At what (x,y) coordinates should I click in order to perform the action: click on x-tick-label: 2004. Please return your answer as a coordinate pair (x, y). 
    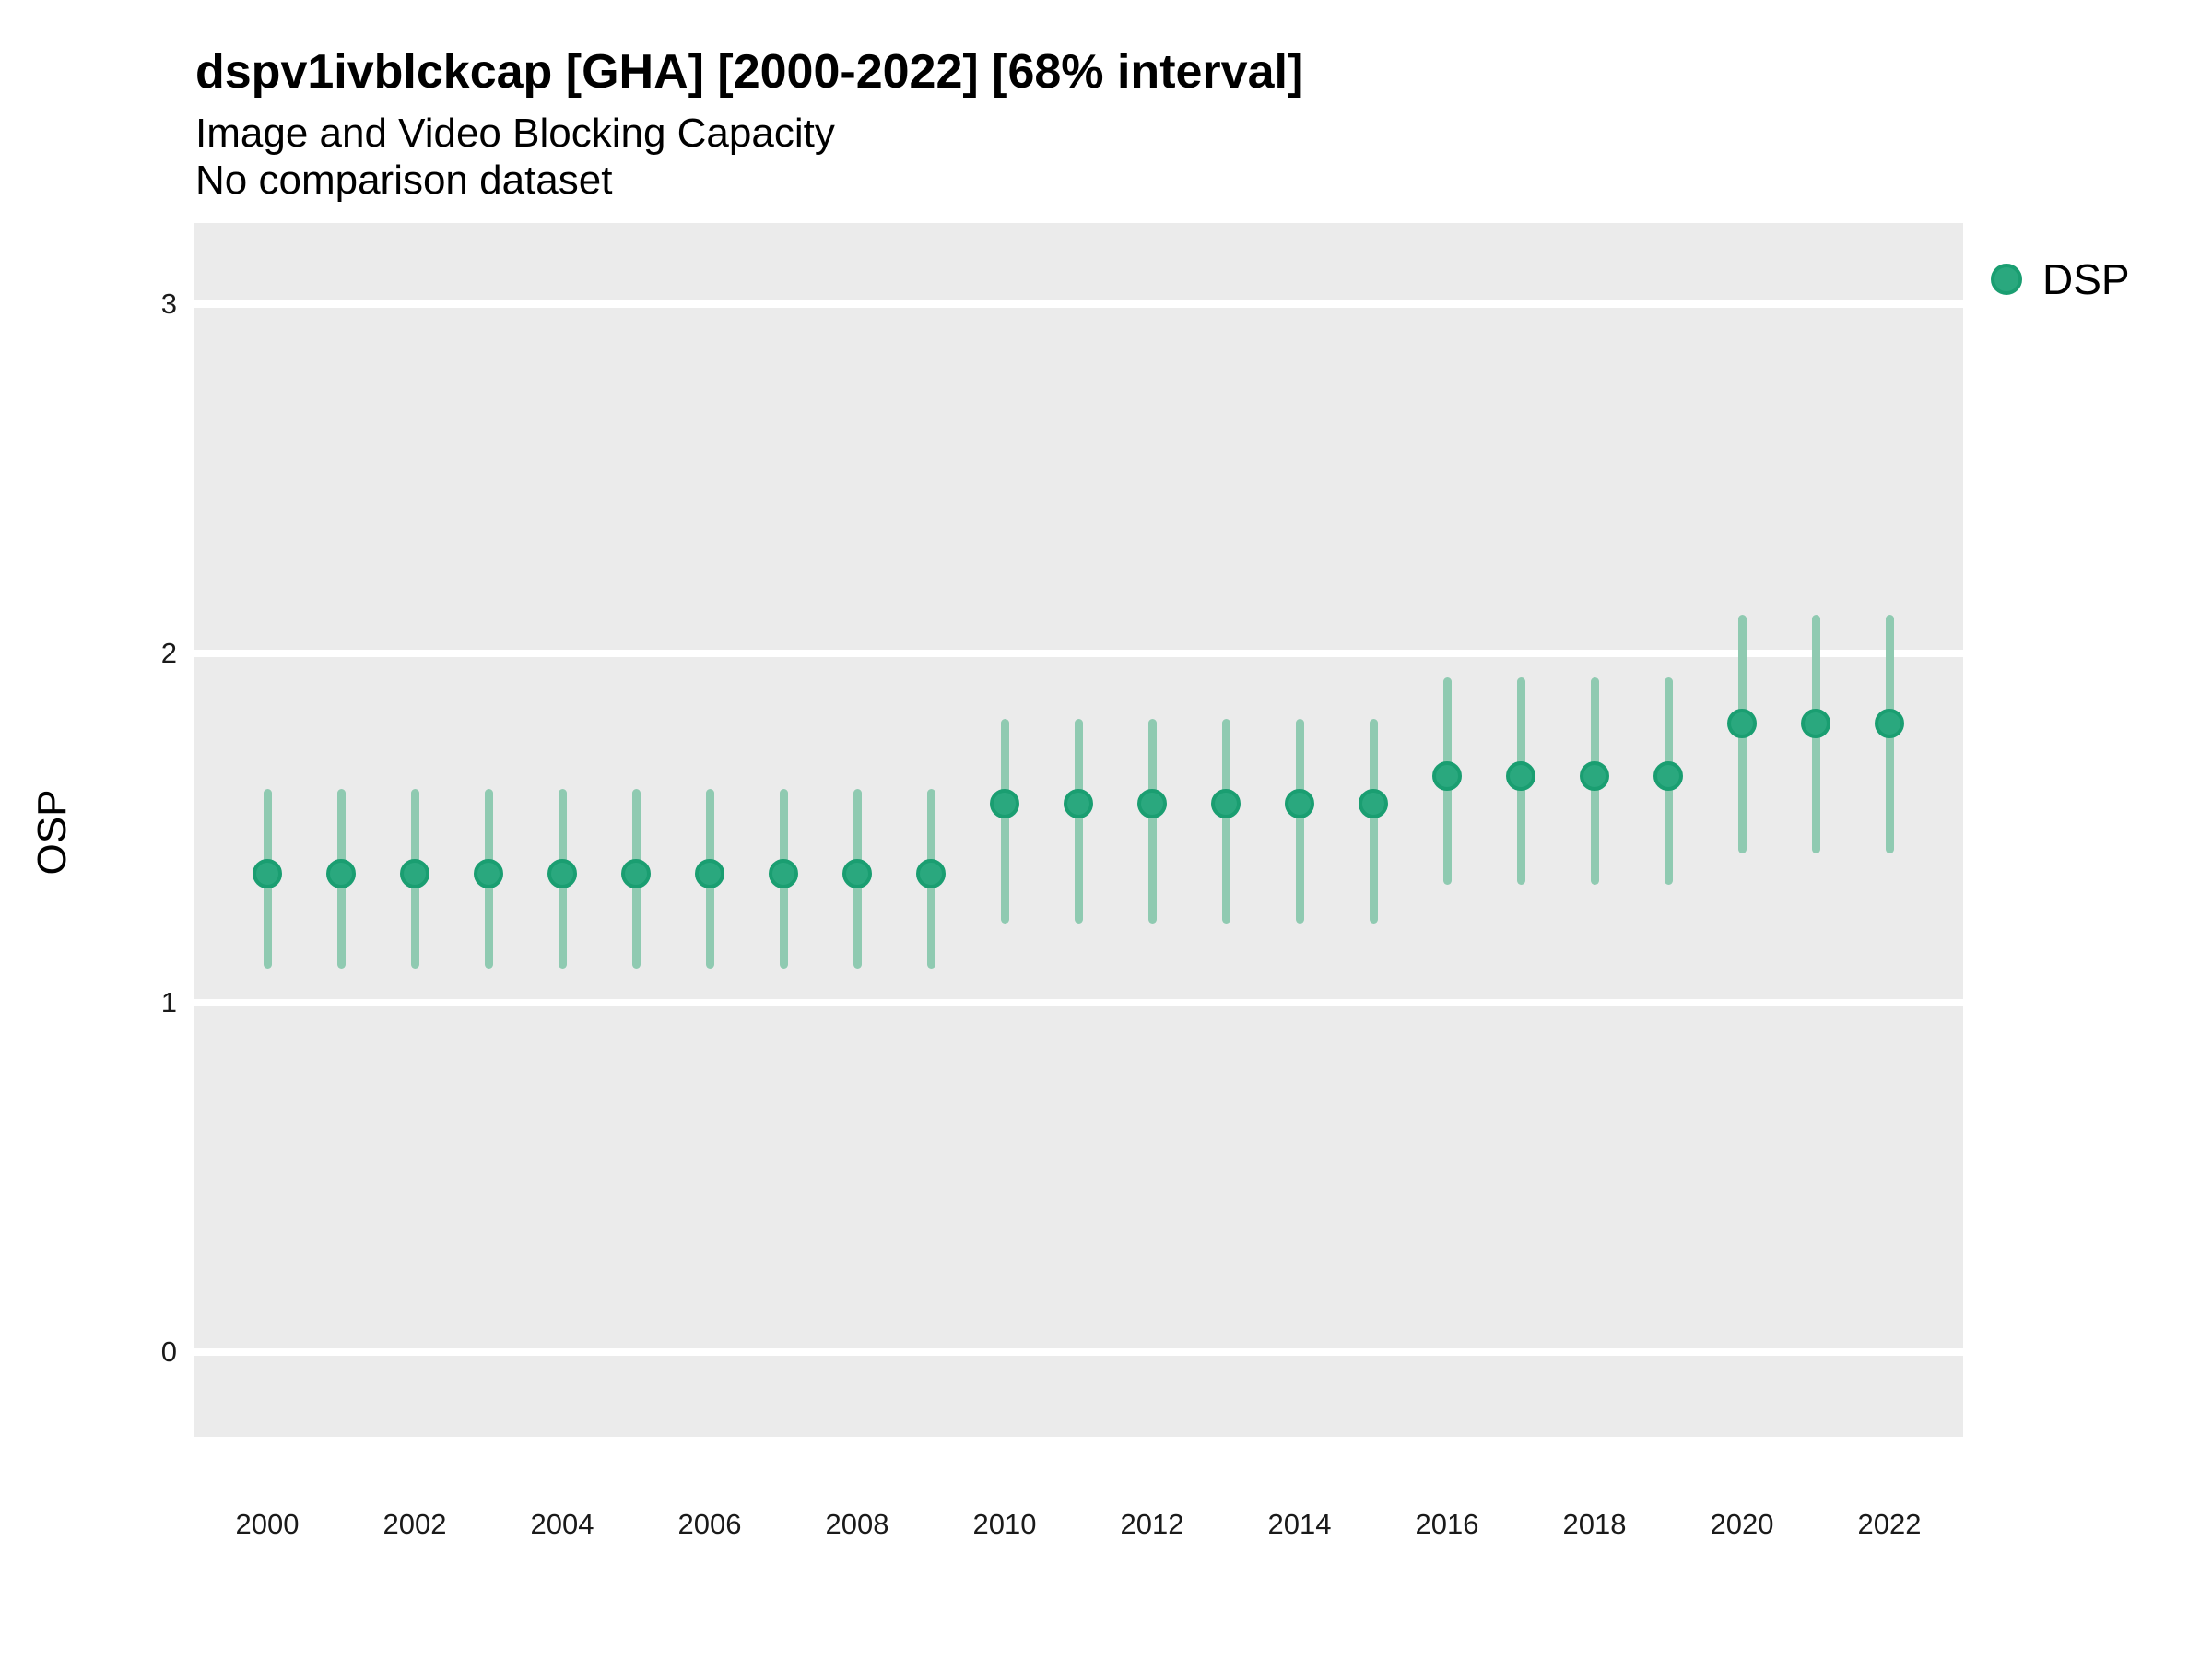
    Looking at the image, I should click on (562, 1524).